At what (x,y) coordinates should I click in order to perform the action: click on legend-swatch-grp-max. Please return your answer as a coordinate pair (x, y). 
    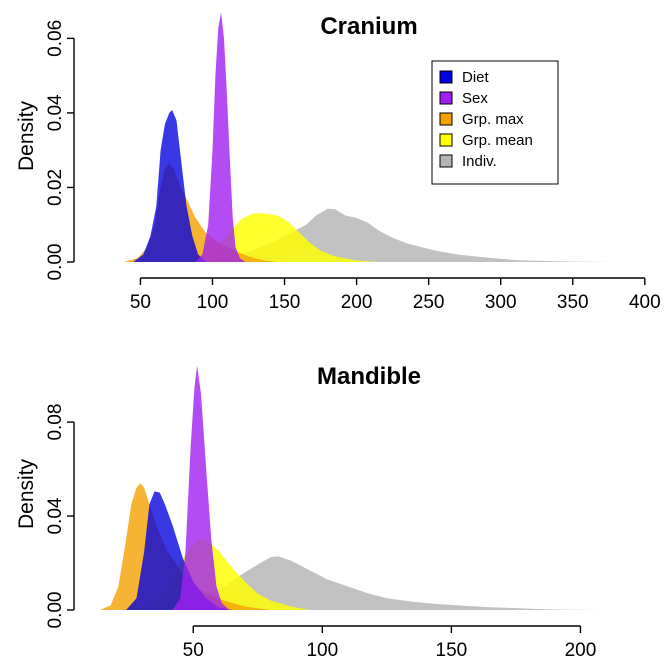
    Looking at the image, I should click on (446, 119).